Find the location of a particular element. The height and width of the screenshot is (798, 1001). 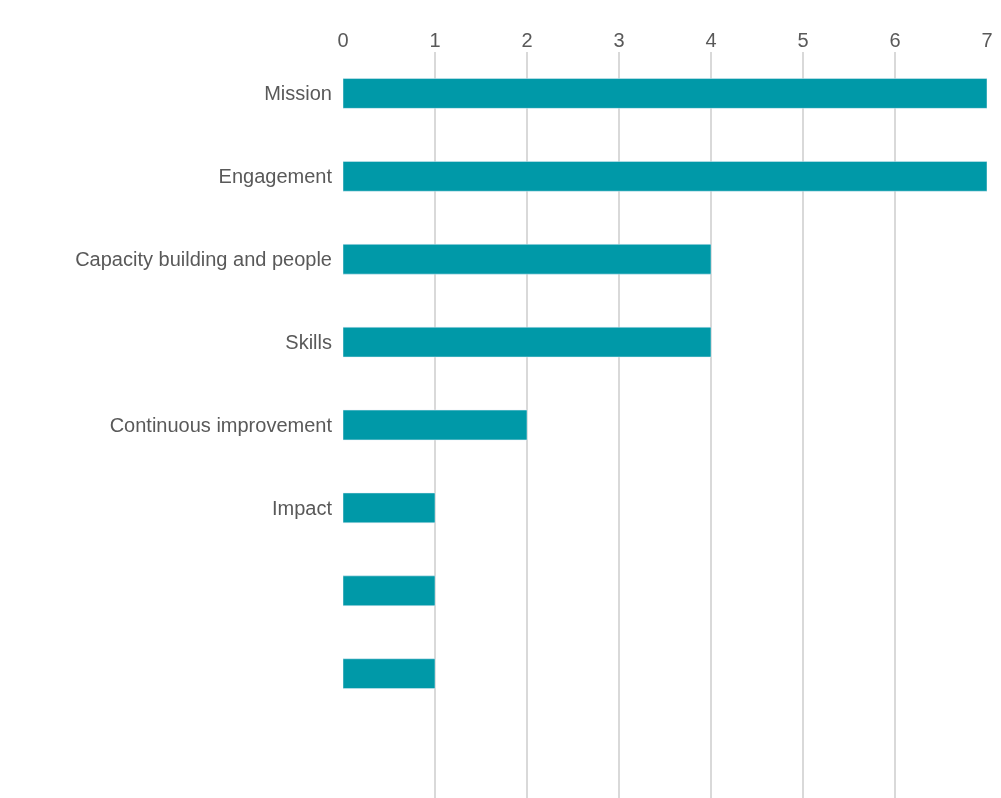

x-tick-label: 7 is located at coordinates (987, 40).